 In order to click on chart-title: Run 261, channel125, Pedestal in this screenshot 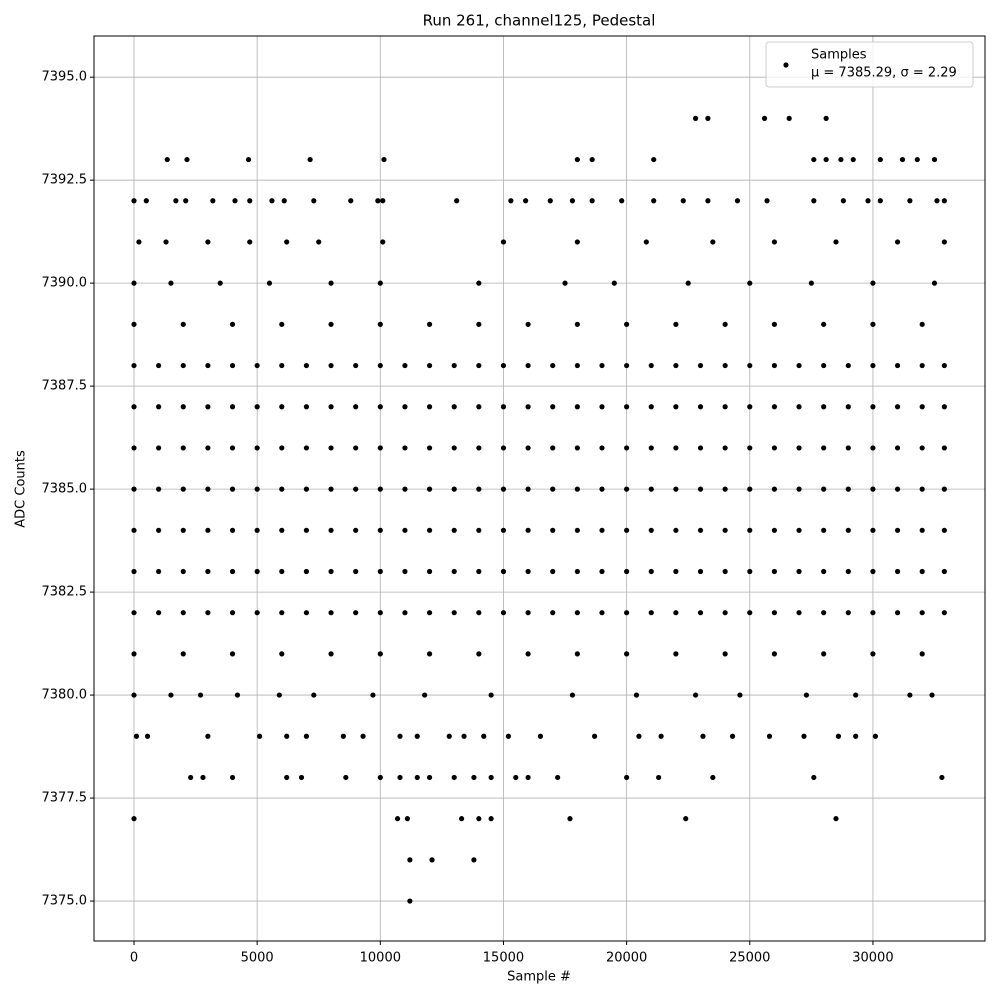, I will do `click(539, 21)`.